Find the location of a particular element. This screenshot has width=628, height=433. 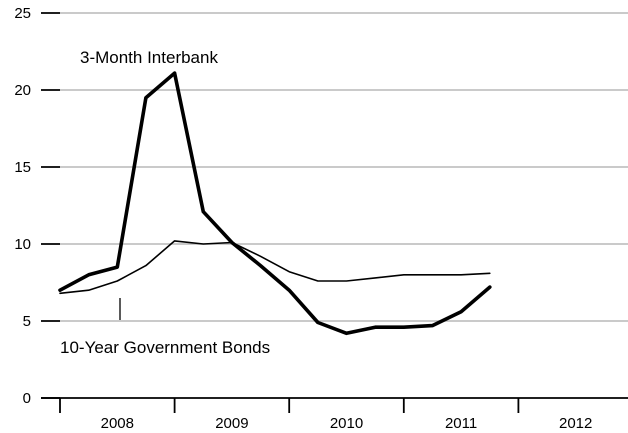

y-tick-label-5: 5 is located at coordinates (27, 321).